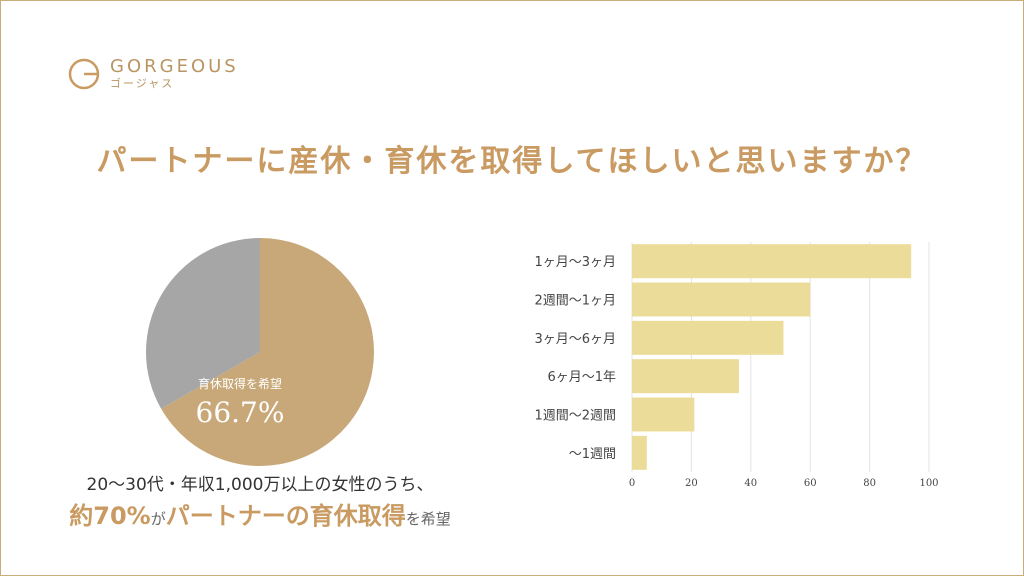  I want to click on x-tick-label: 100, so click(928, 483).